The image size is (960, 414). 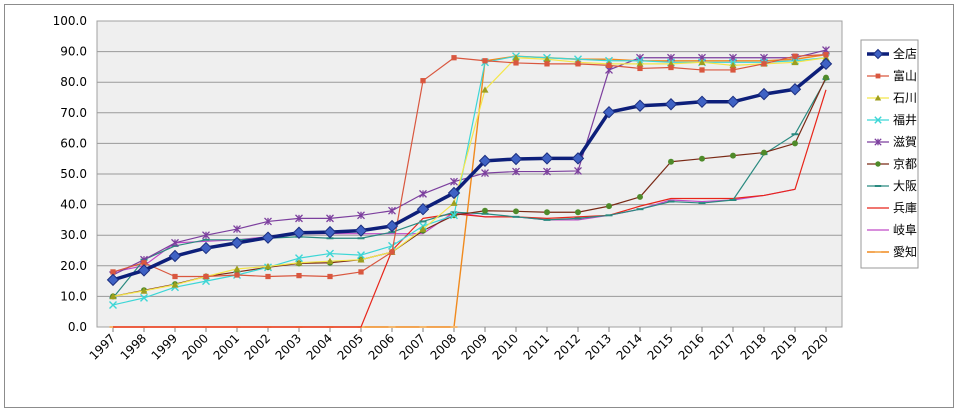 I want to click on x-tick-label: 2014, so click(x=629, y=346).